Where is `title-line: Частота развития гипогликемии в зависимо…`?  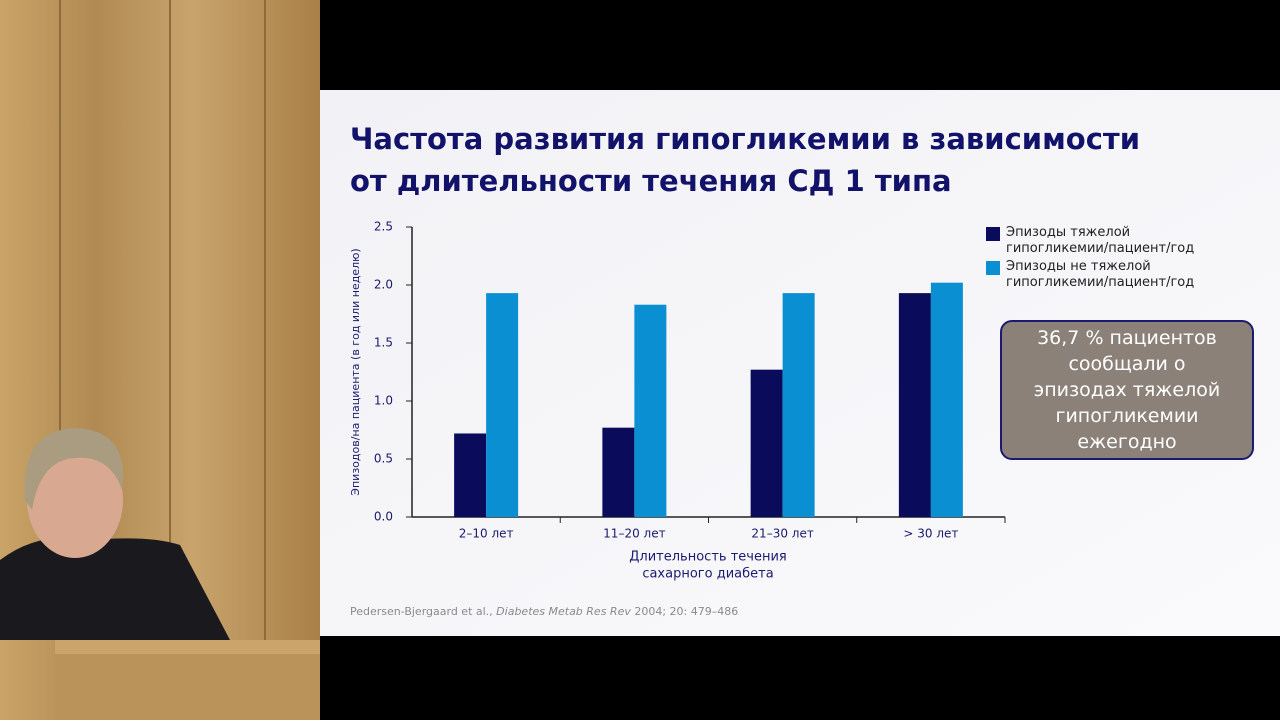 title-line: Частота развития гипогликемии в зависимо… is located at coordinates (745, 139).